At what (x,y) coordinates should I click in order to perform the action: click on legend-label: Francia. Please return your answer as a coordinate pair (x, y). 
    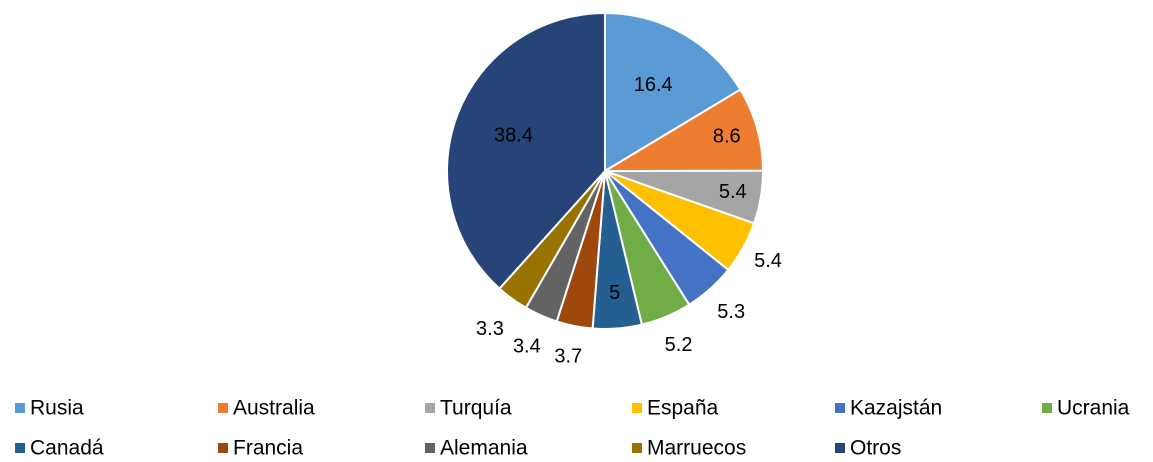
    Looking at the image, I should click on (268, 448).